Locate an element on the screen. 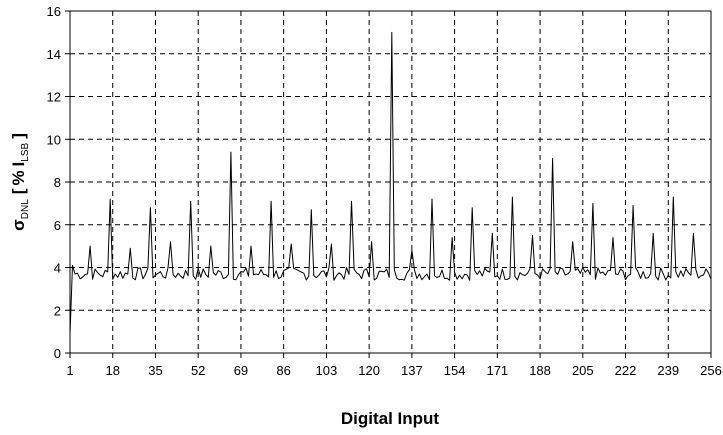 The height and width of the screenshot is (435, 723). y-tick-label: 16 is located at coordinates (54, 11).